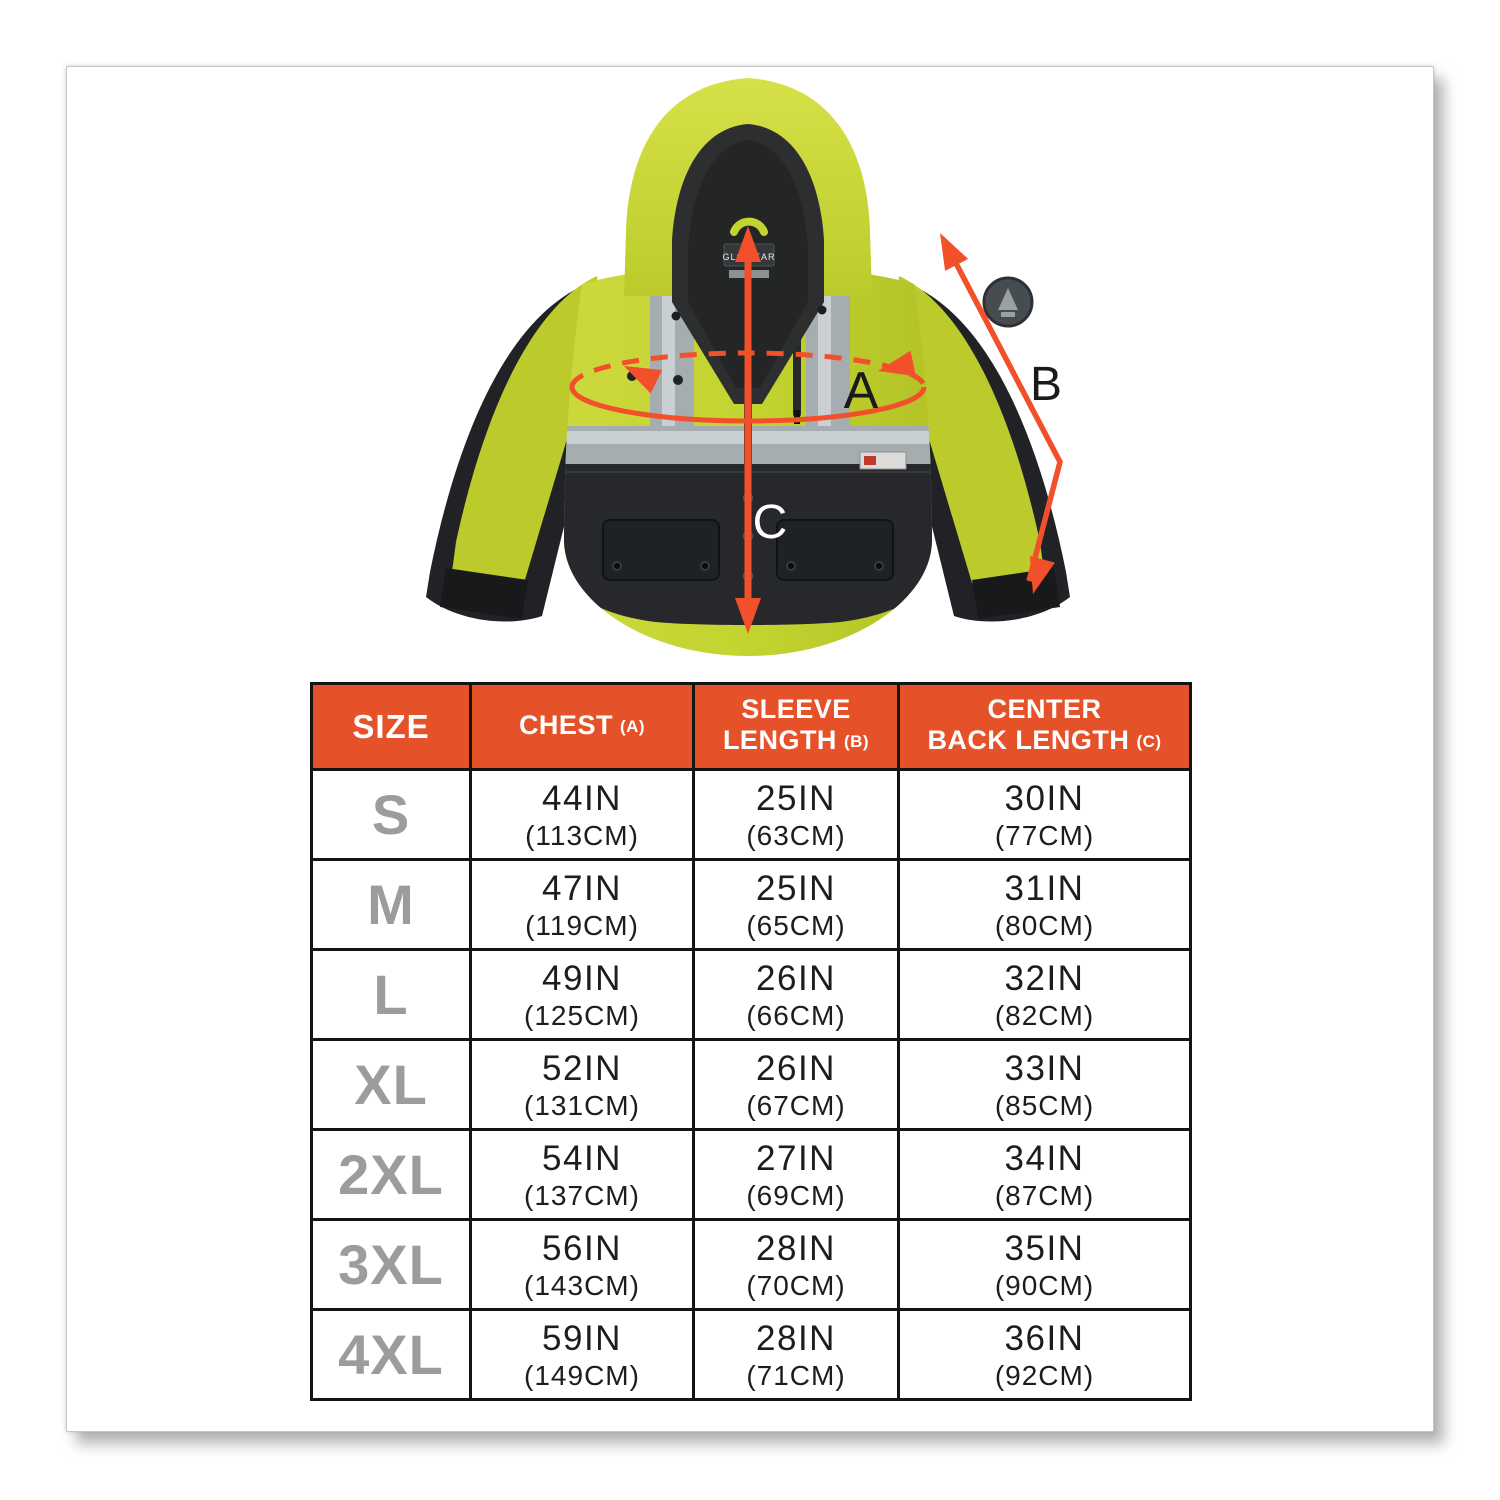  I want to click on label-A: A, so click(861, 391).